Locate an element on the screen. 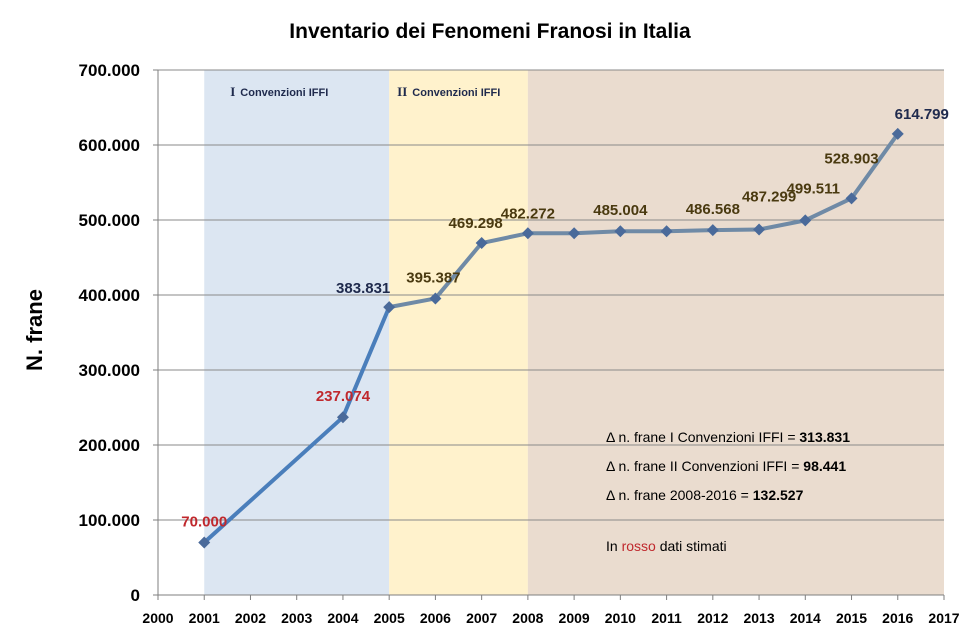 This screenshot has height=640, width=979. y-tick-label-5: 500.000 is located at coordinates (109, 220).